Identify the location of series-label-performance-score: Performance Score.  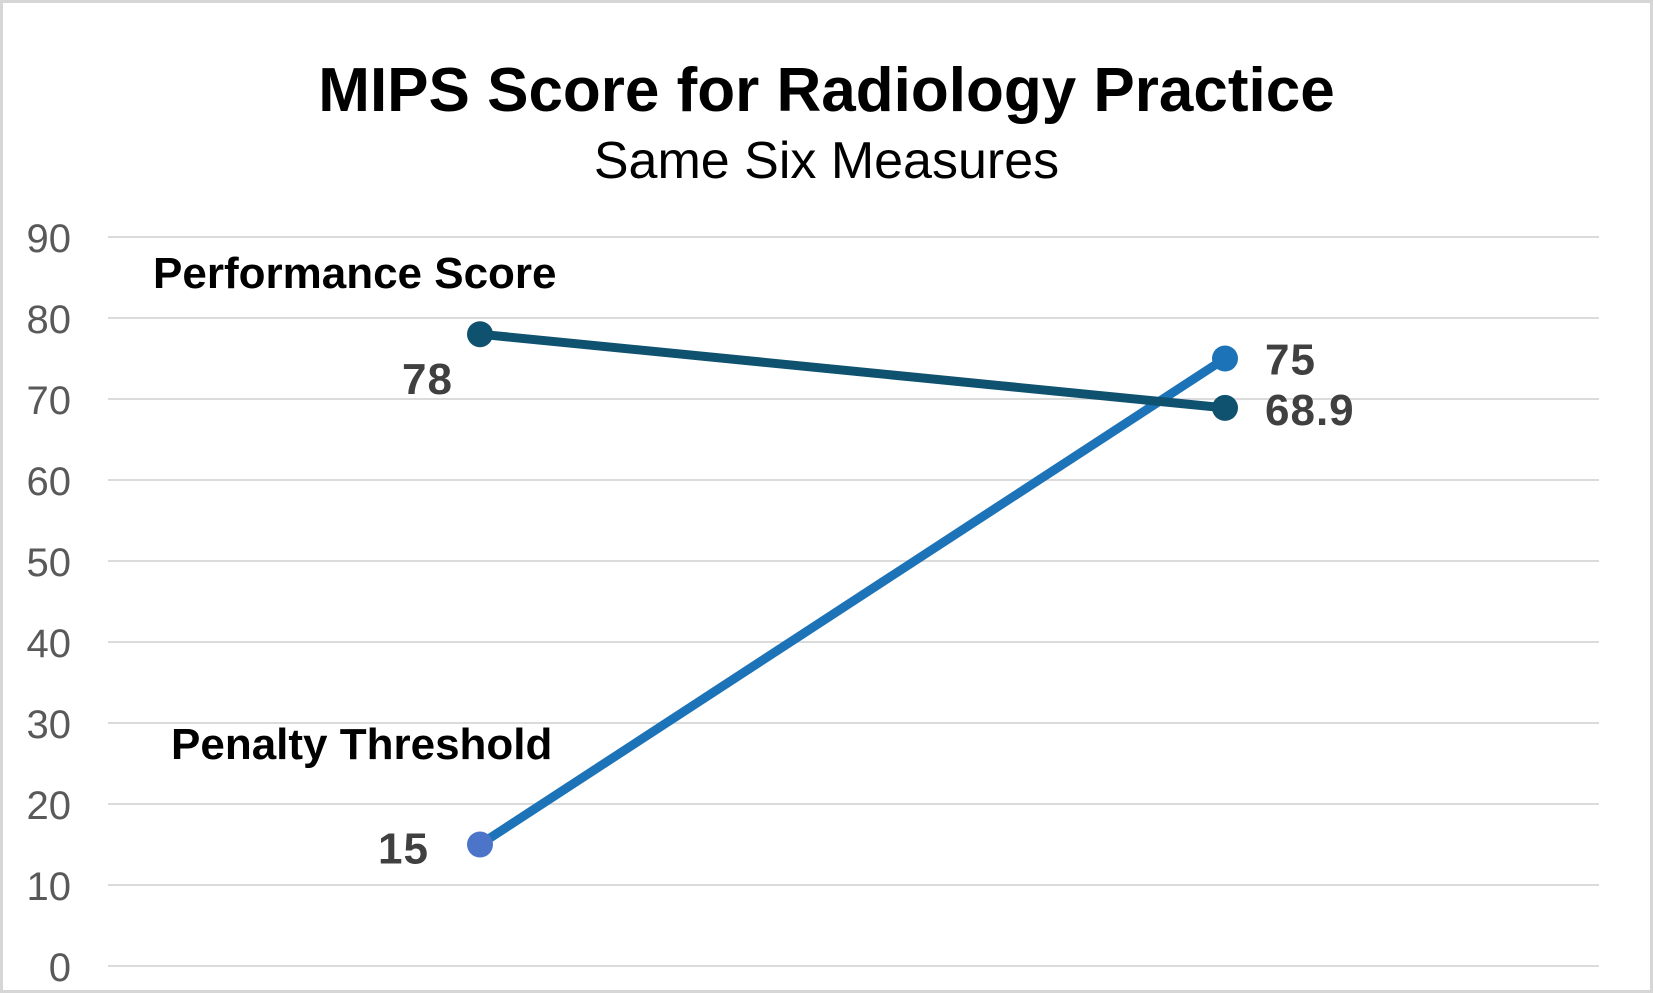
(355, 273).